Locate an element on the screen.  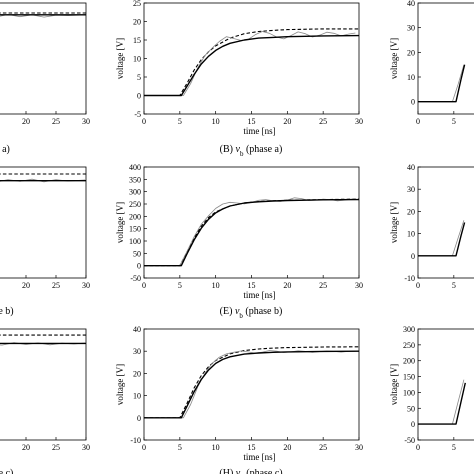
caption-rest: (phase c) is located at coordinates (263, 471).